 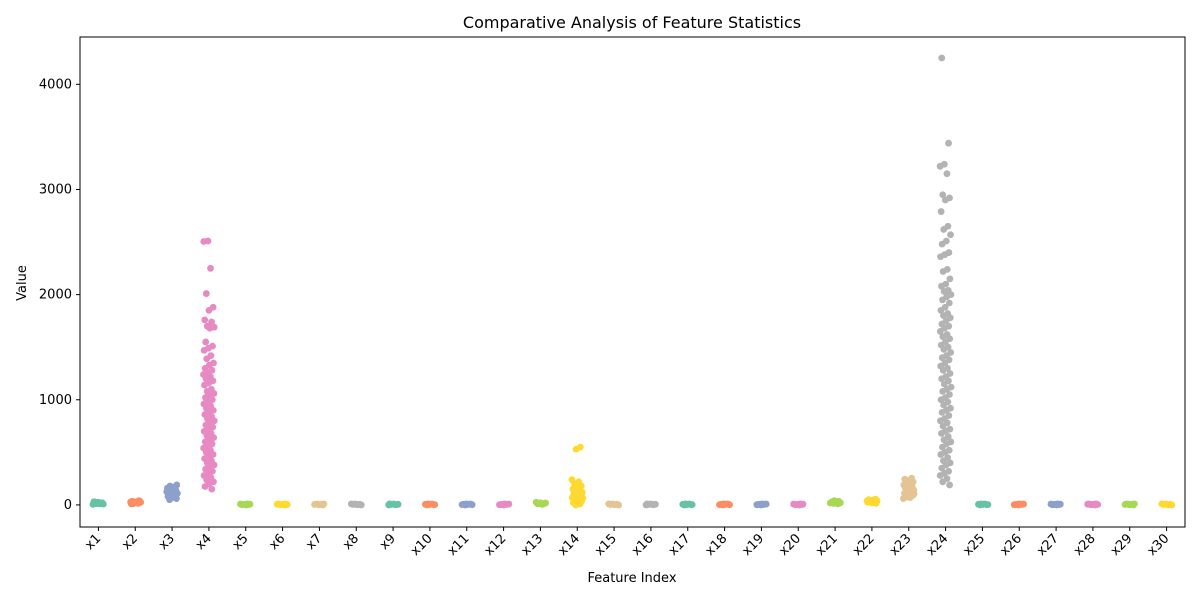 What do you see at coordinates (167, 542) in the screenshot?
I see `x-tick-label: x3` at bounding box center [167, 542].